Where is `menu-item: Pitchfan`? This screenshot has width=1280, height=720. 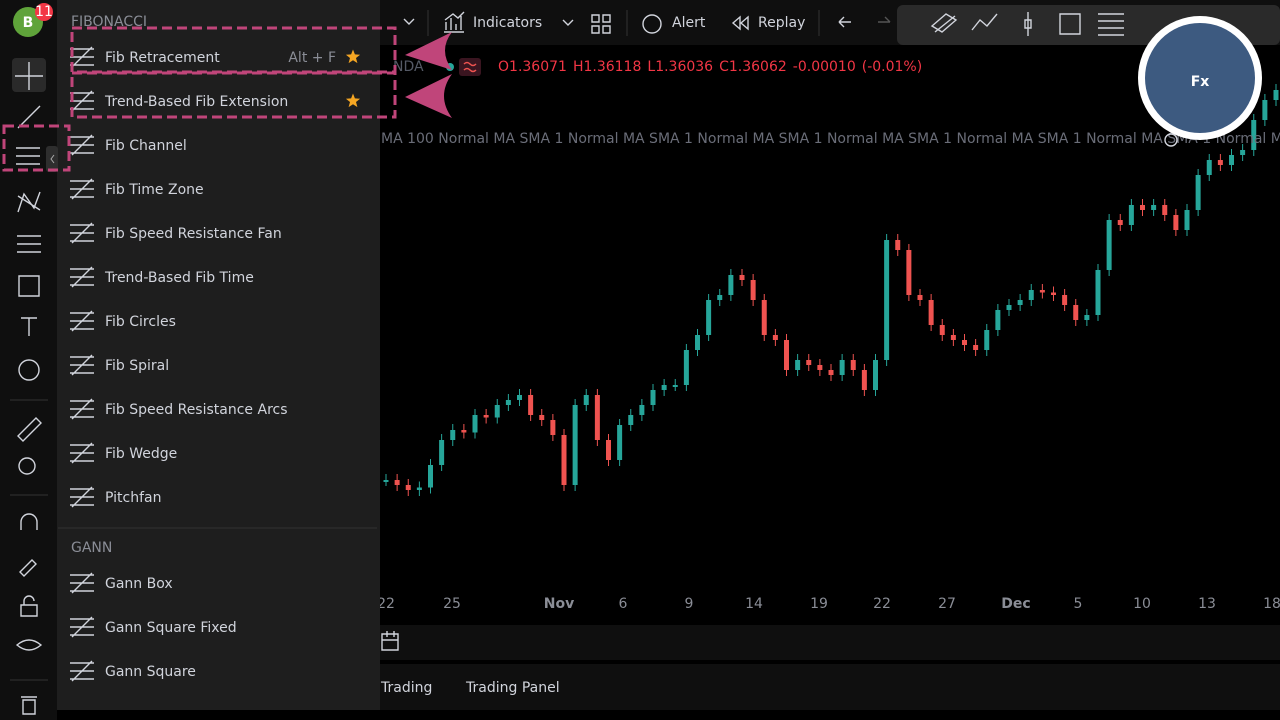
menu-item: Pitchfan is located at coordinates (133, 498).